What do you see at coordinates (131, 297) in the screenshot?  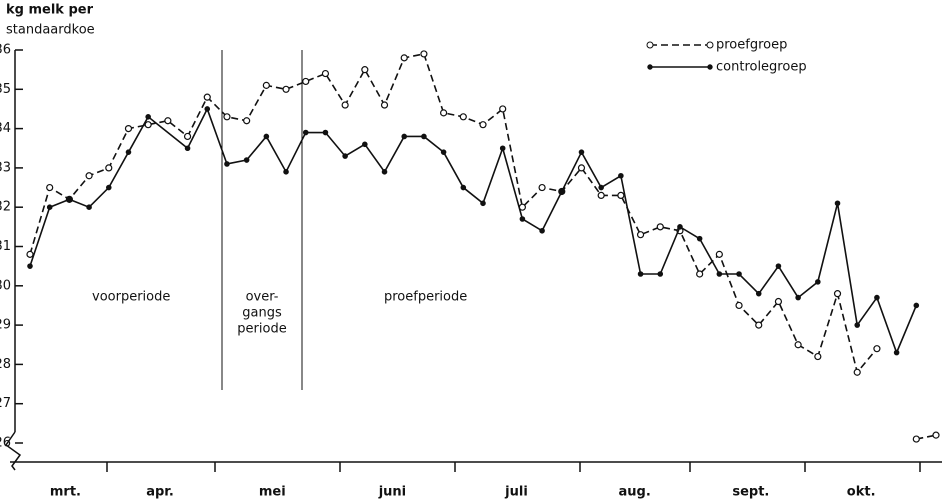 I see `period-label: voorperiode` at bounding box center [131, 297].